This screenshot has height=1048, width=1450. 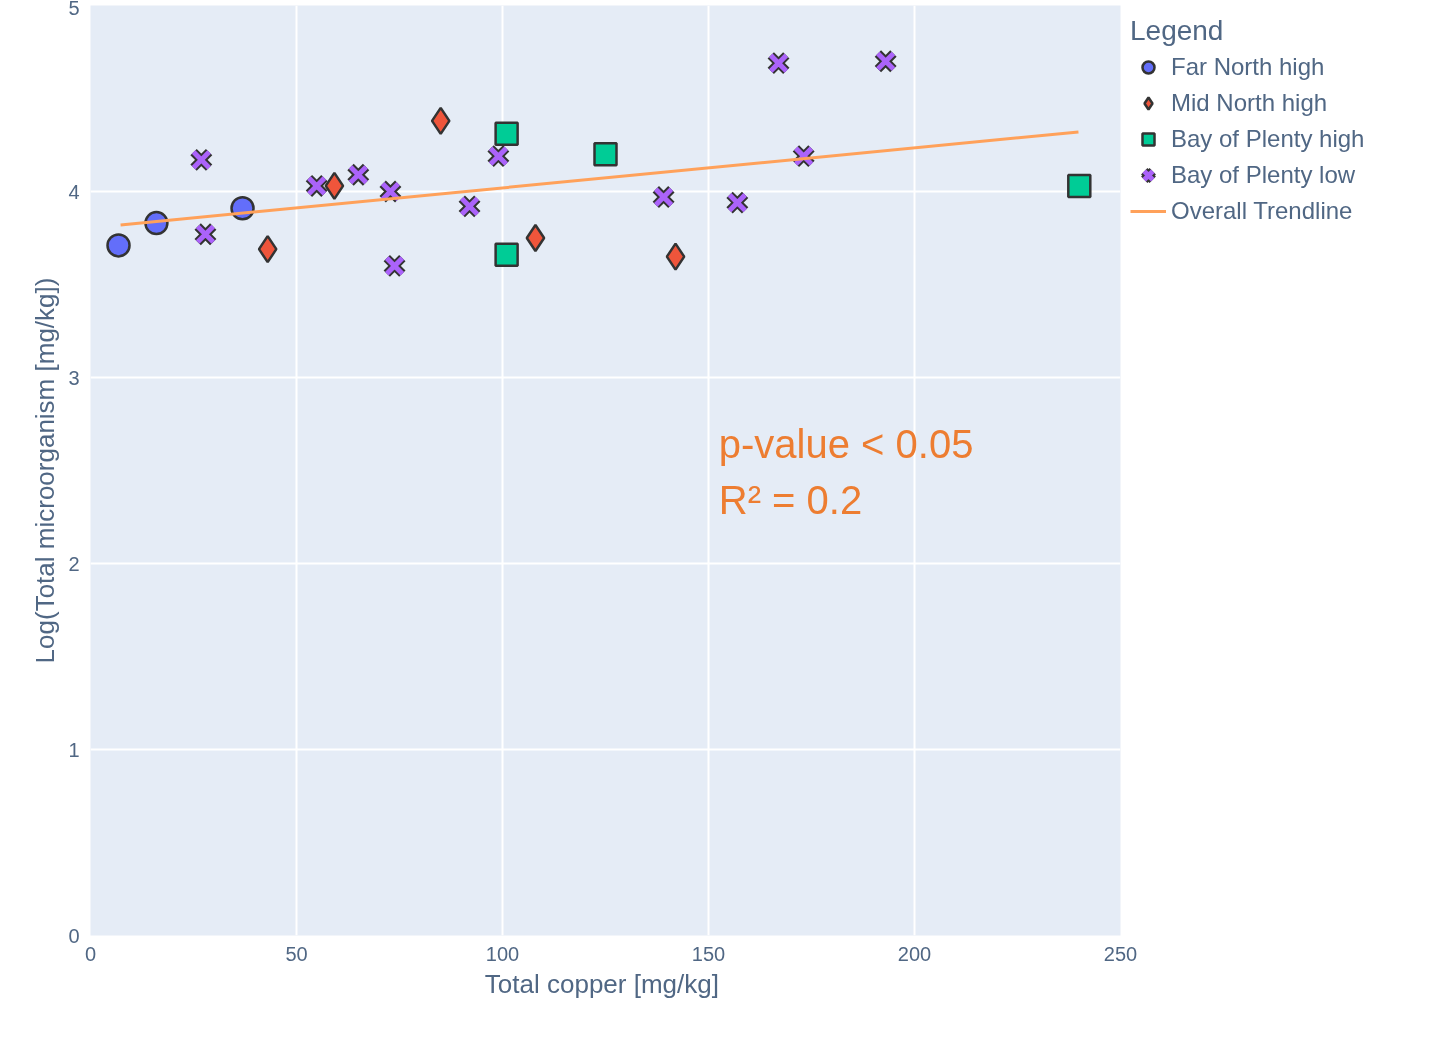 What do you see at coordinates (74, 377) in the screenshot?
I see `y-tick-label: 3` at bounding box center [74, 377].